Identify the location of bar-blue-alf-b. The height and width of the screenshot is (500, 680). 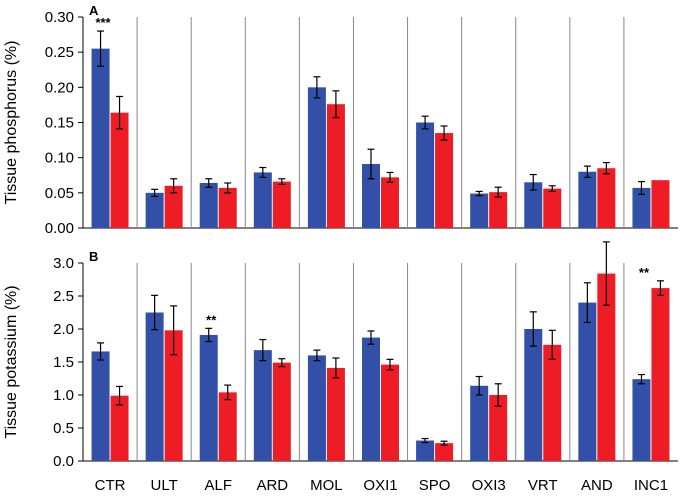
(208, 397).